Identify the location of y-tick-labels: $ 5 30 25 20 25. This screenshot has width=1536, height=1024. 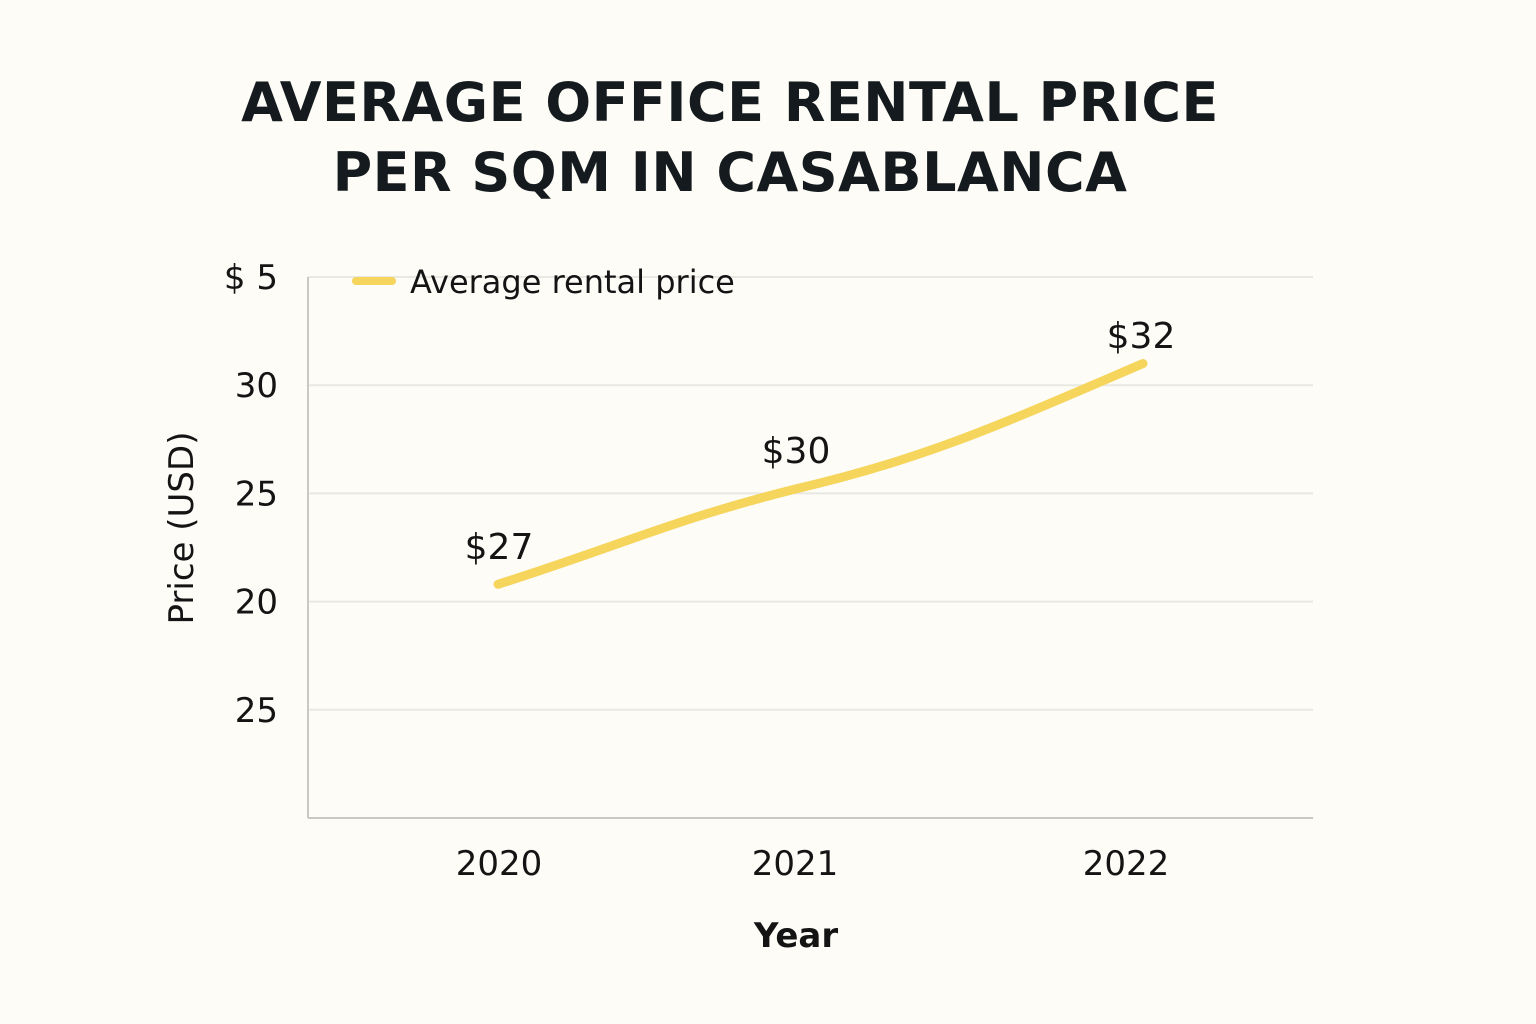
(251, 494).